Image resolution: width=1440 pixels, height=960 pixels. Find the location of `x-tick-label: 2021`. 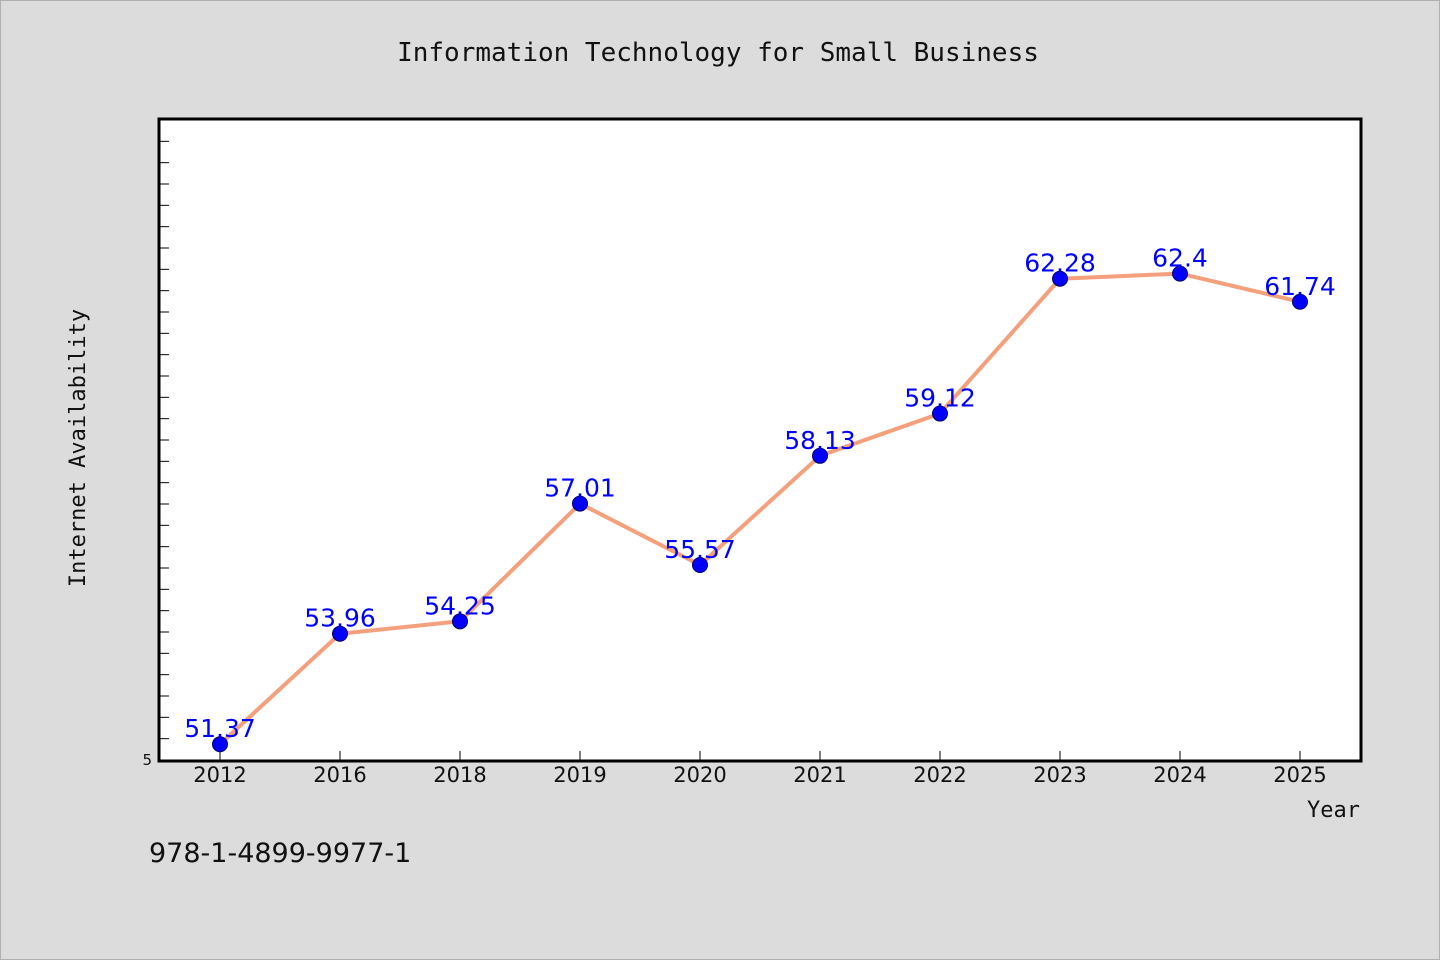

x-tick-label: 2021 is located at coordinates (819, 775).